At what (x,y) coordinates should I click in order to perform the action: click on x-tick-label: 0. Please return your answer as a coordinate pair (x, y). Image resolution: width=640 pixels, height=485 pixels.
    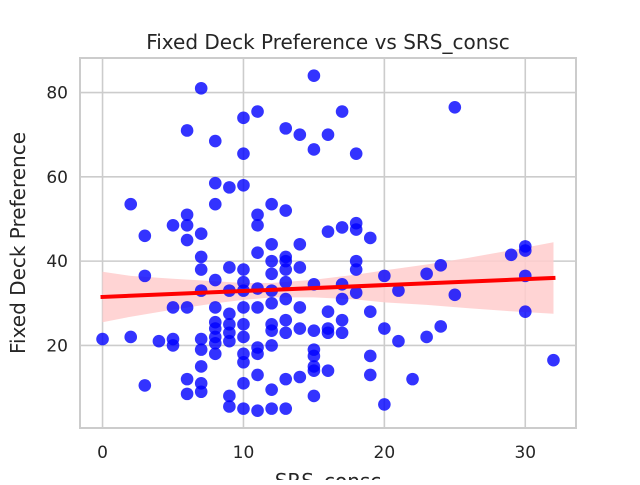
    Looking at the image, I should click on (102, 453).